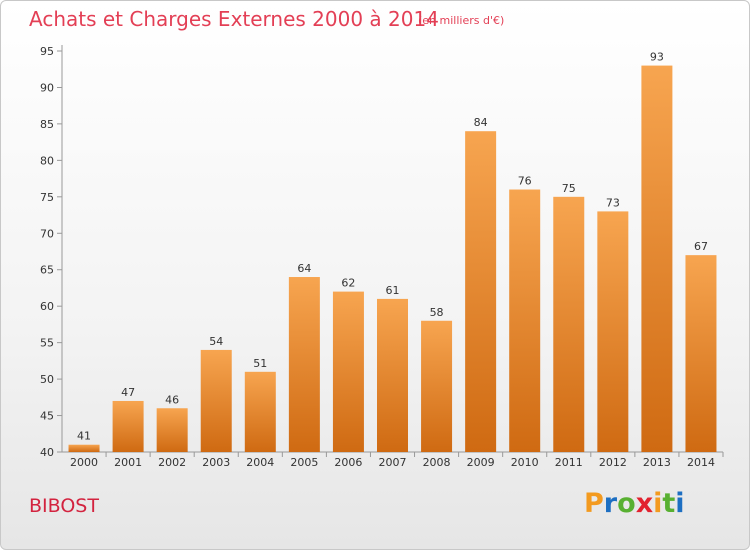  What do you see at coordinates (461, 20) in the screenshot?
I see `chart-unit: (en milliers d'€)` at bounding box center [461, 20].